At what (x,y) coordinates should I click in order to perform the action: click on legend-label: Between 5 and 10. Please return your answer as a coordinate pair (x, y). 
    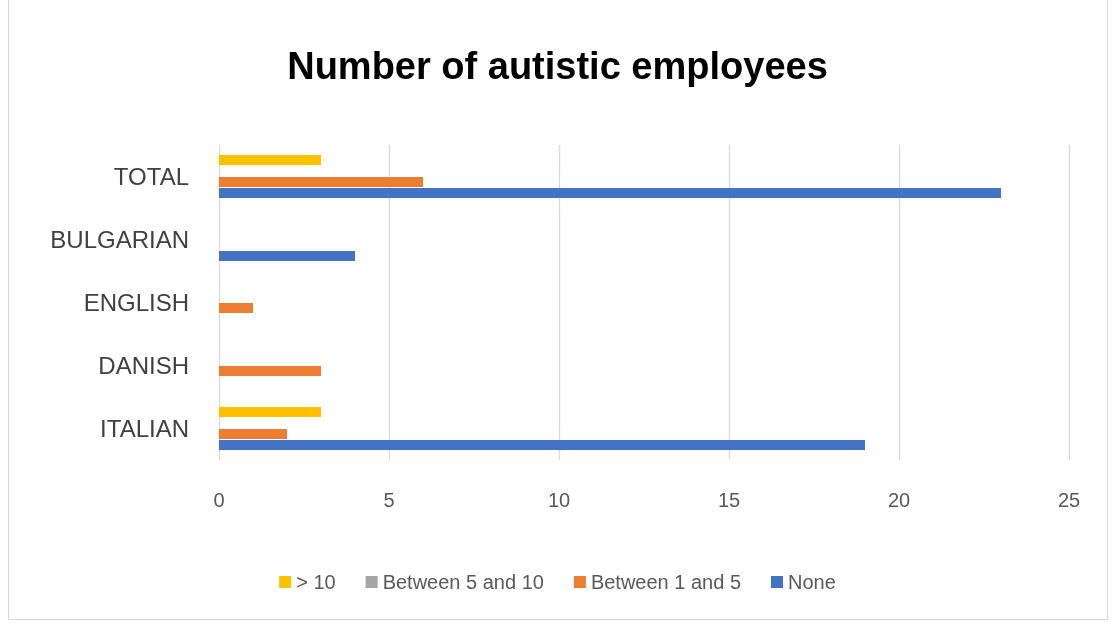
    Looking at the image, I should click on (463, 582).